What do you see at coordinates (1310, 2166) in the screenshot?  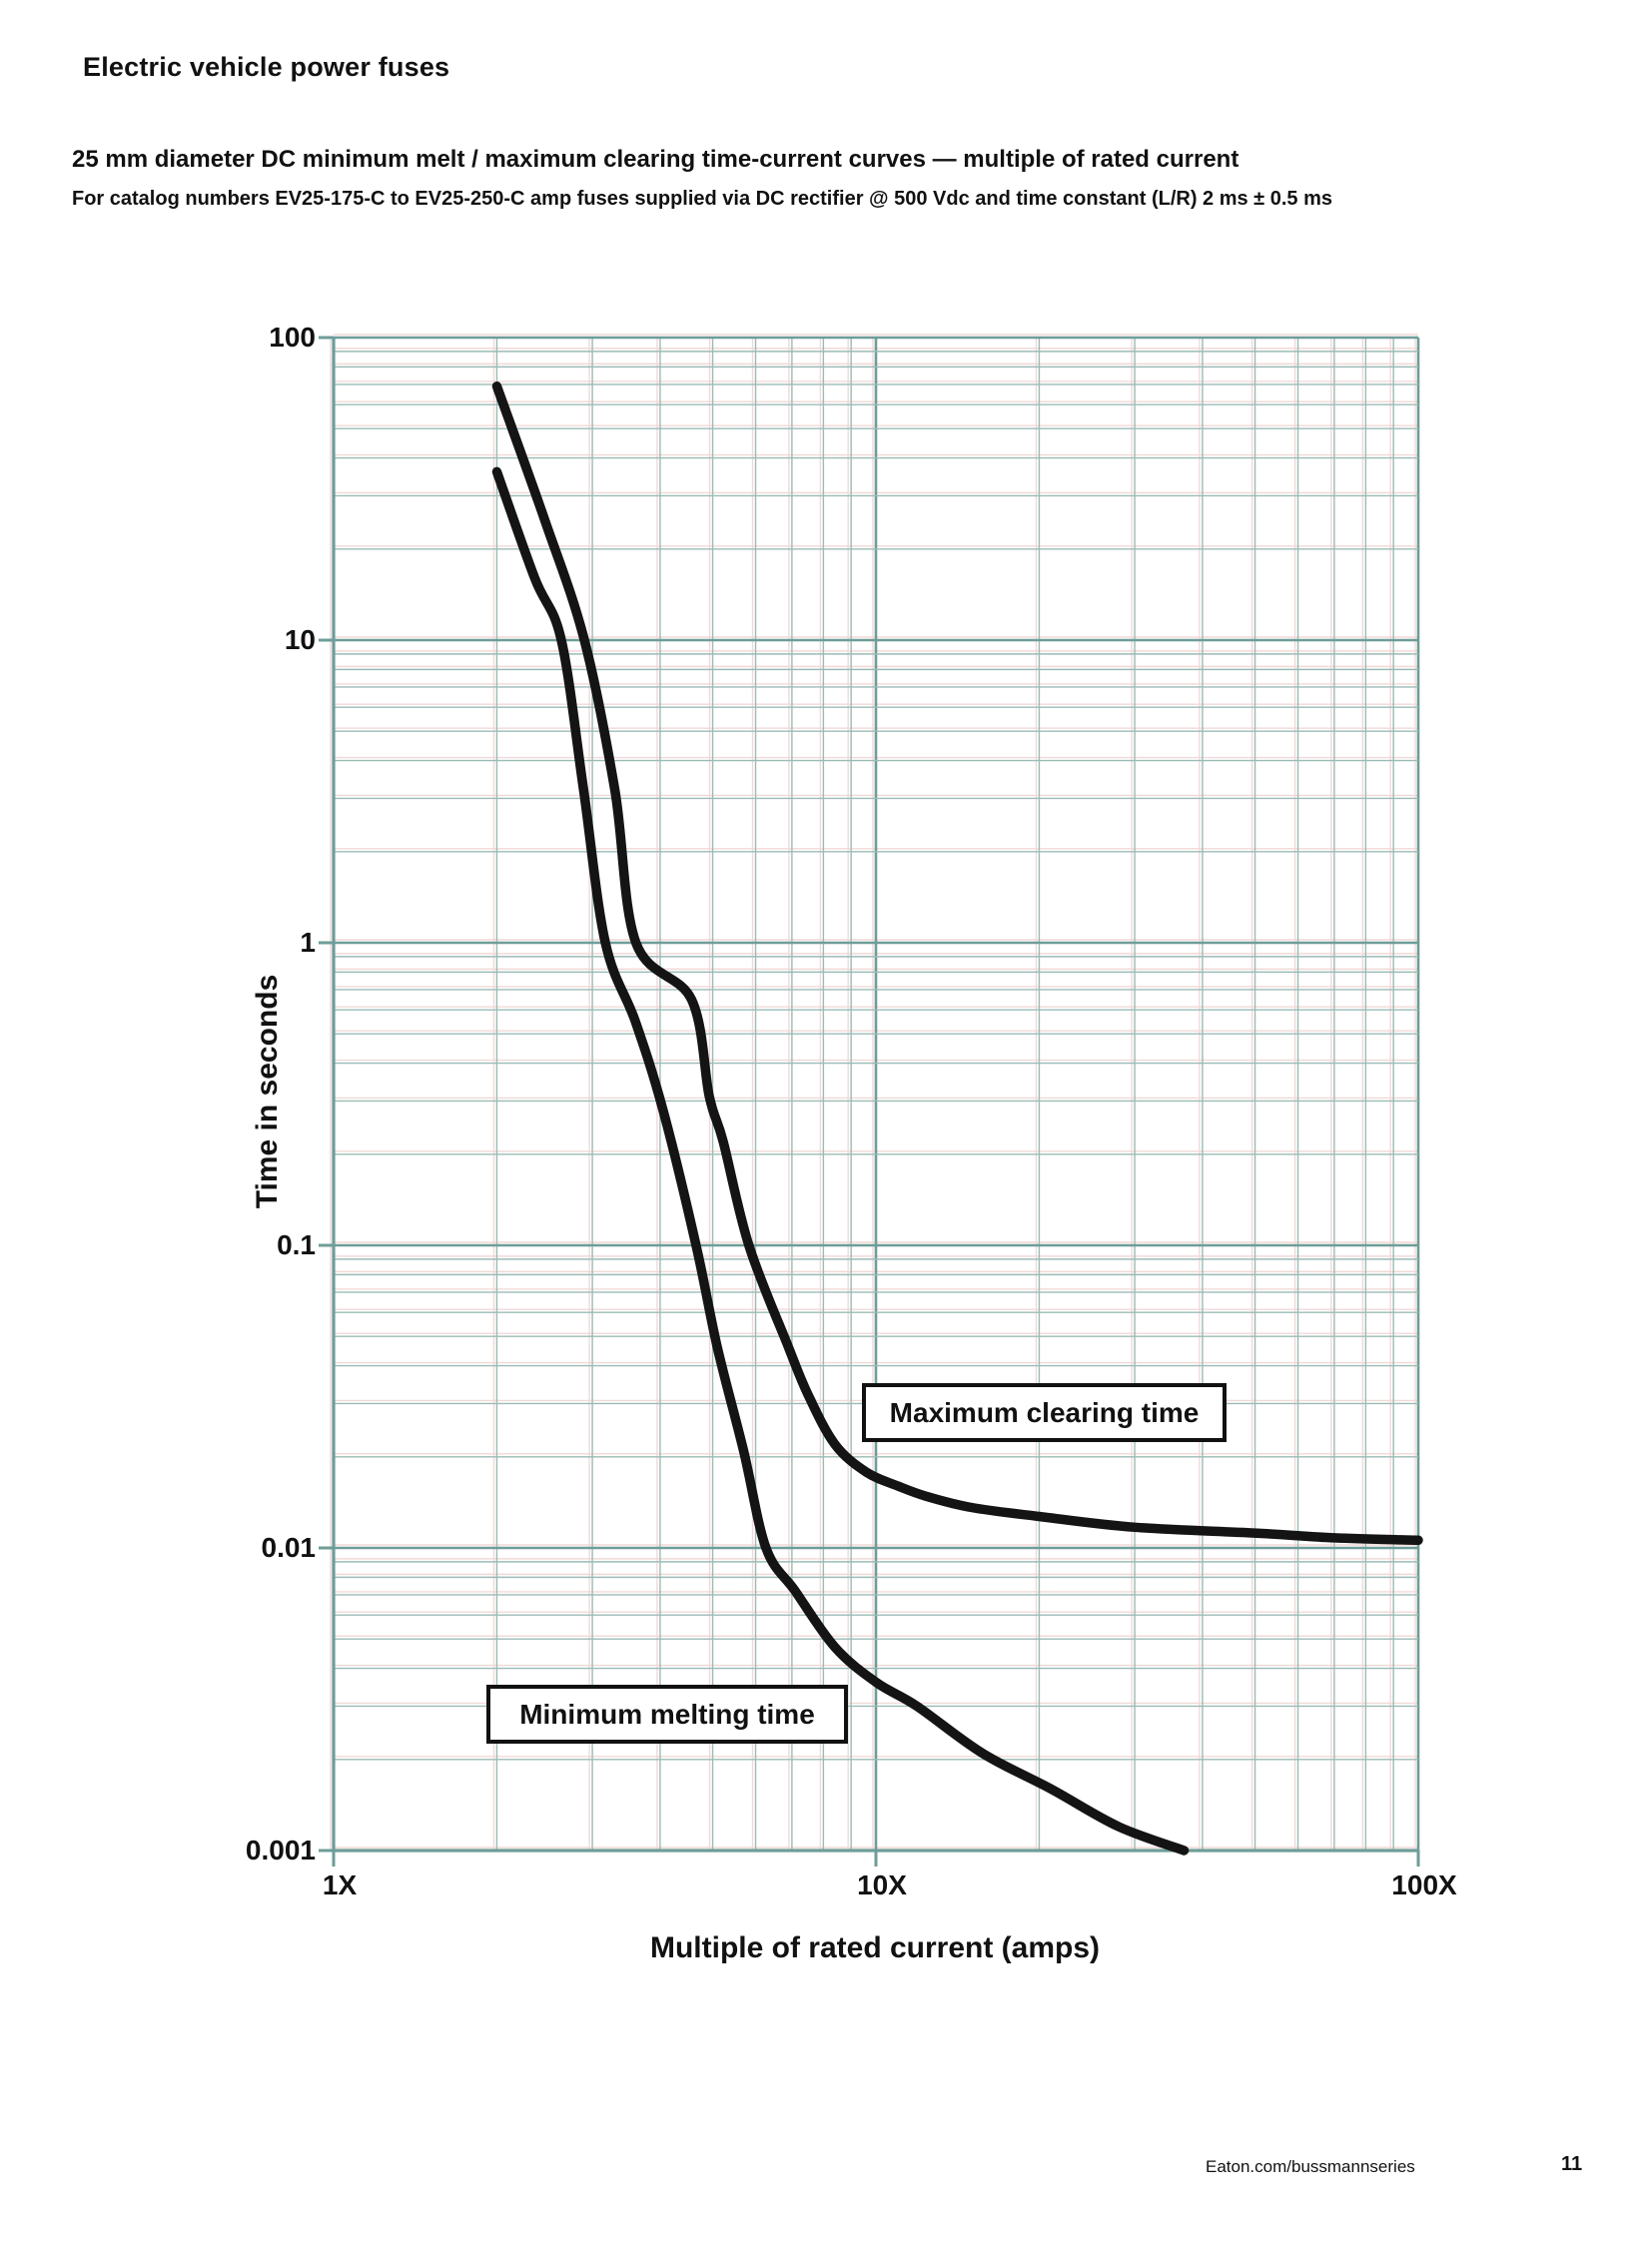 I see `footer-url: Eaton.com/bussmannseries` at bounding box center [1310, 2166].